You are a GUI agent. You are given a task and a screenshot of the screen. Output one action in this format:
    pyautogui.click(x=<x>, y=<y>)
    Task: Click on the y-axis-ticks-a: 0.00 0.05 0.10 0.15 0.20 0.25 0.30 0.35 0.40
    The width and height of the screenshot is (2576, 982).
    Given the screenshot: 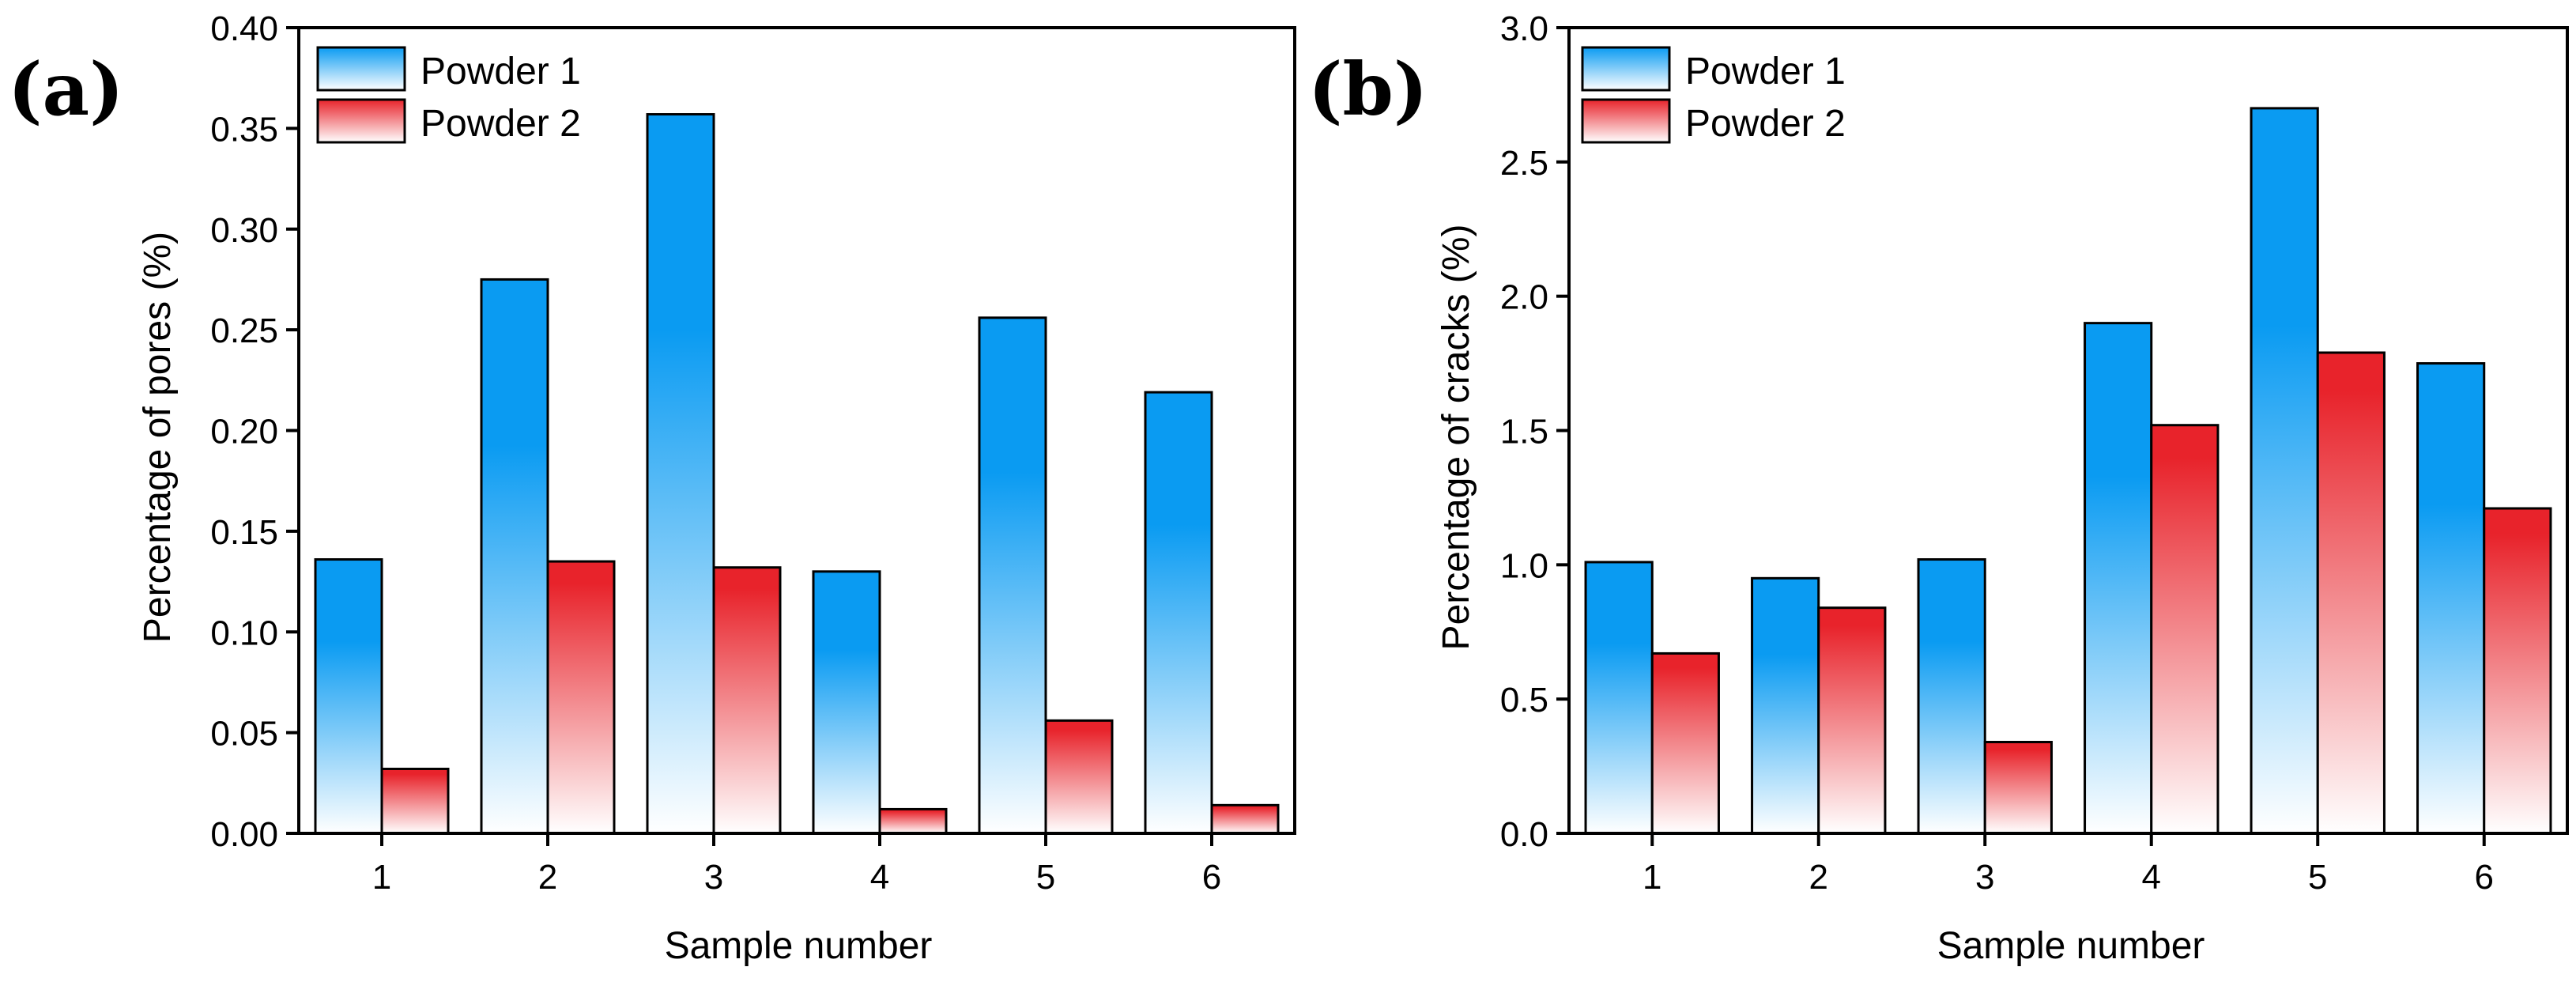 What is the action you would take?
    pyautogui.click(x=254, y=431)
    